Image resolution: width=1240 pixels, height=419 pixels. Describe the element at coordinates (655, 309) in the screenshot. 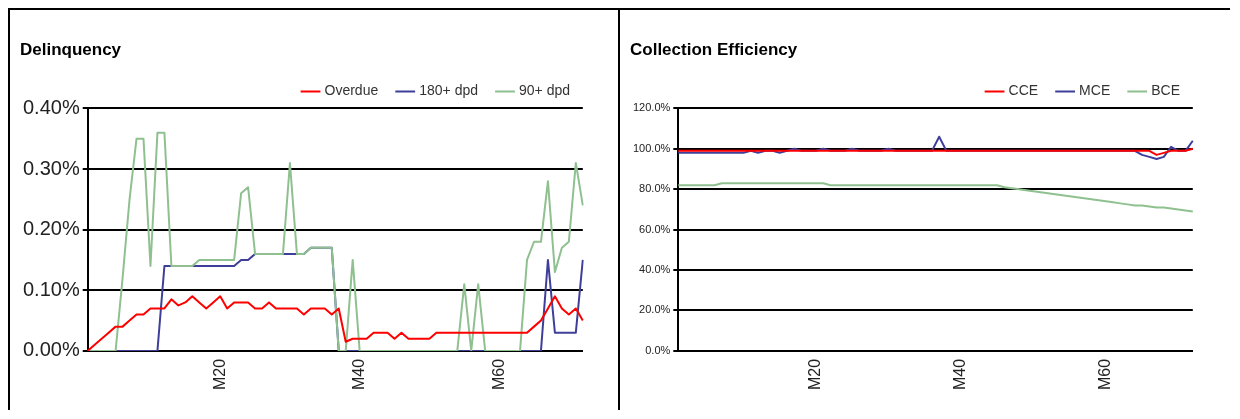

I see `y-tick-label: 20.0%` at that location.